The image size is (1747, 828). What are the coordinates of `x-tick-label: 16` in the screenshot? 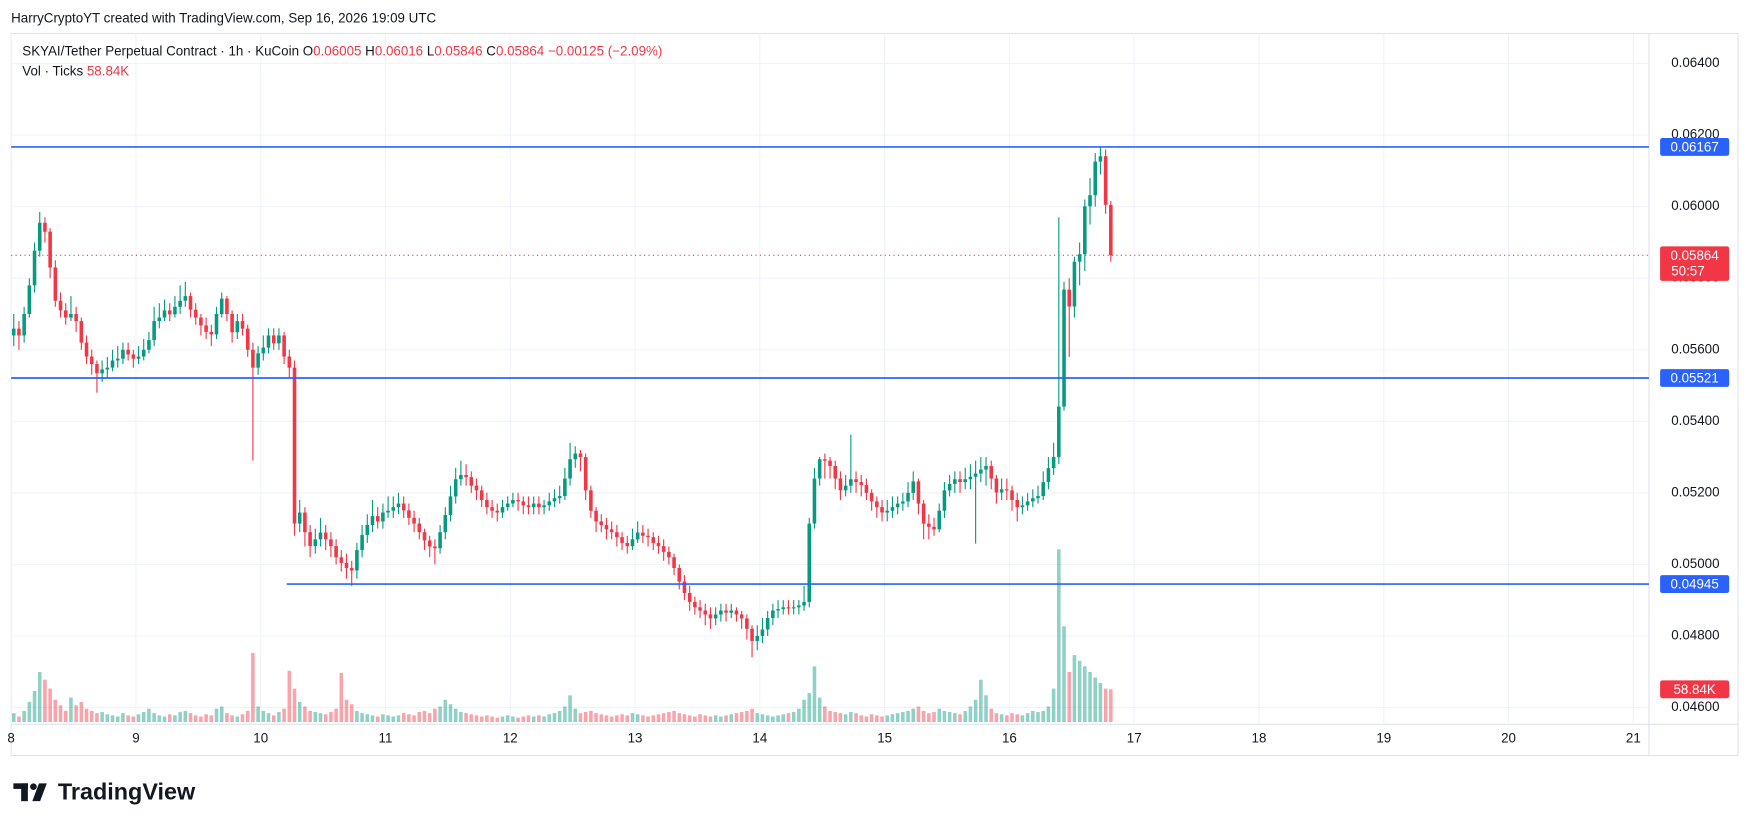 It's located at (1009, 737).